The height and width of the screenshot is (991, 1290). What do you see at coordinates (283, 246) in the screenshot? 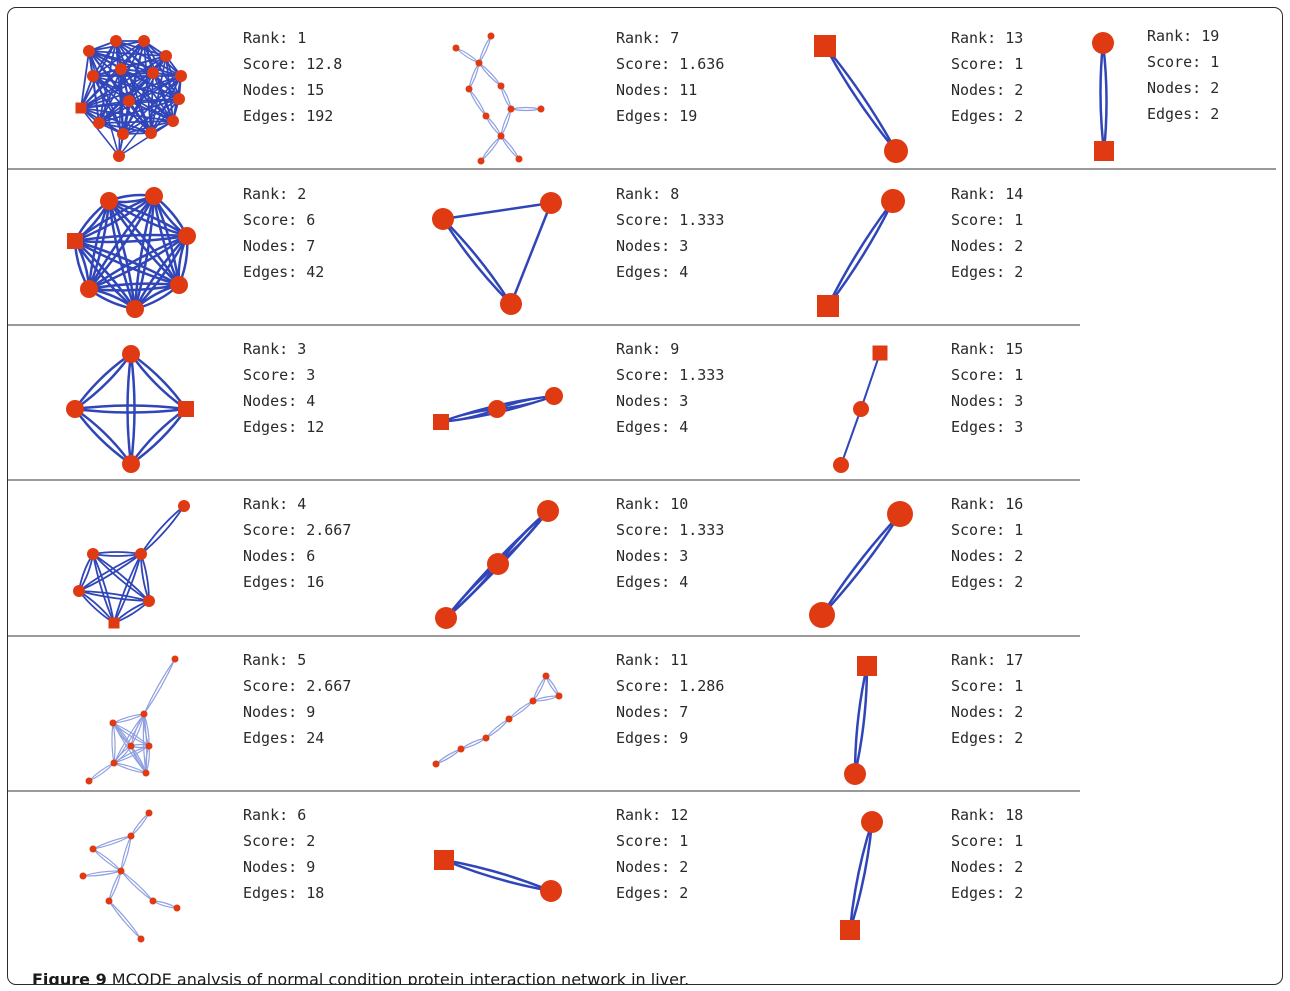
I see `cluster-nodes-line: Nodes: 7` at bounding box center [283, 246].